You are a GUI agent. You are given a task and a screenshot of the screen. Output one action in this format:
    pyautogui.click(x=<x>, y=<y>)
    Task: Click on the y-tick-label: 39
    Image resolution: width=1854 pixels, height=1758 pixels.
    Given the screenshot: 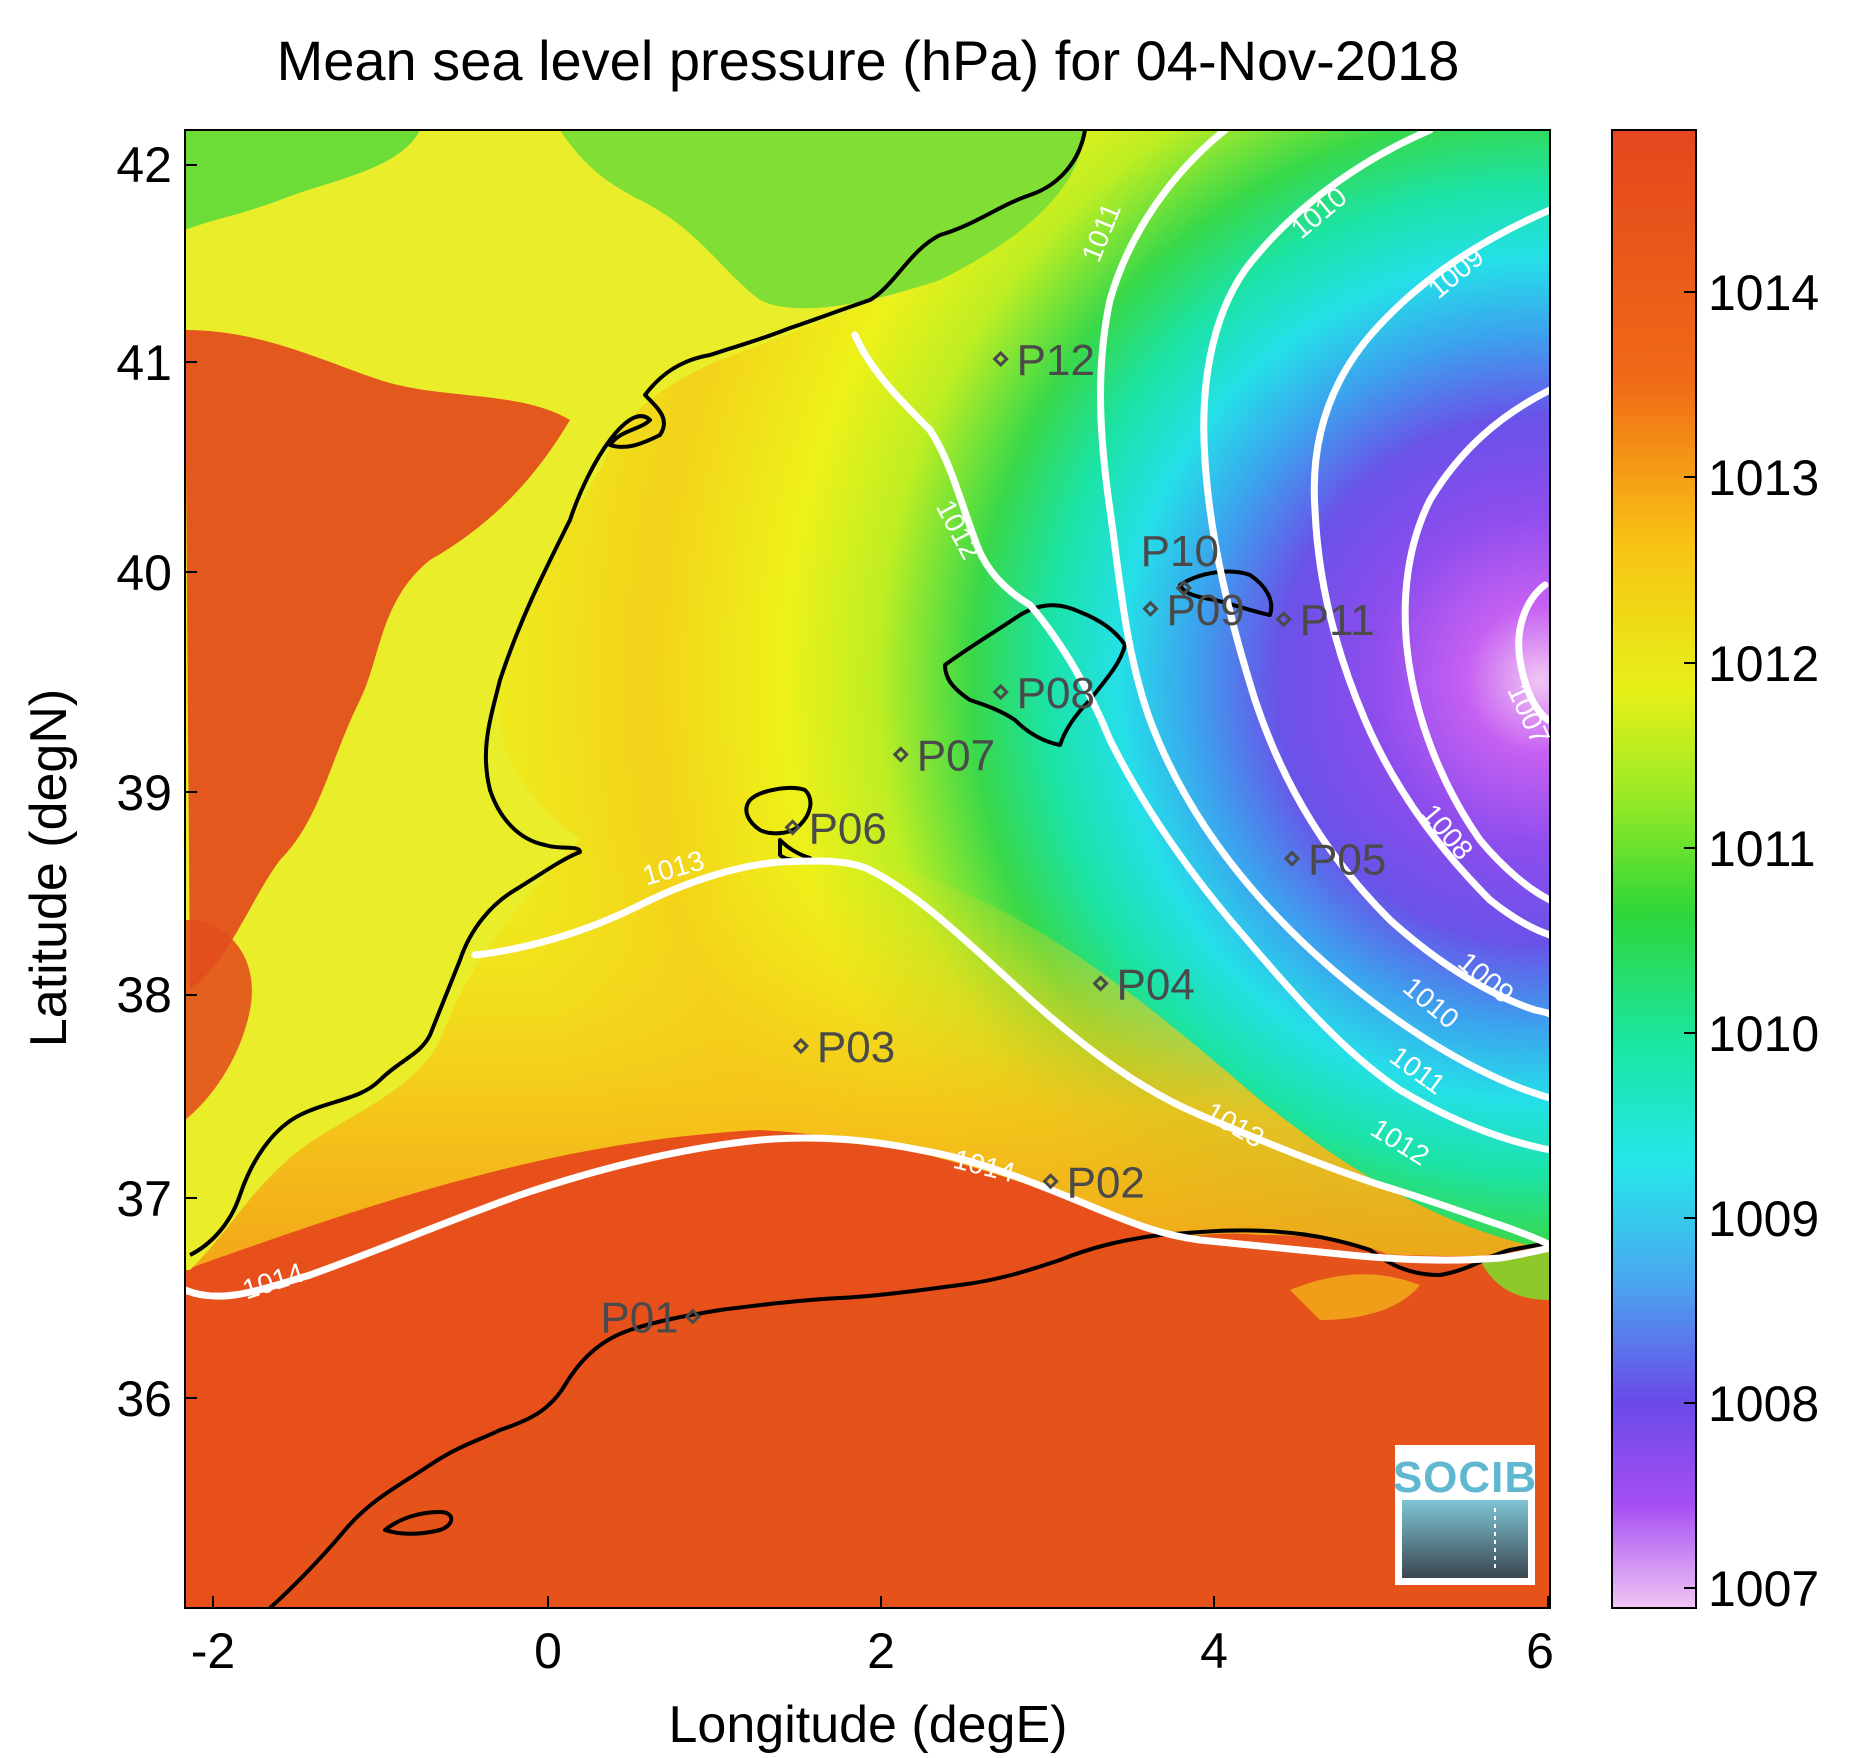 What is the action you would take?
    pyautogui.click(x=144, y=793)
    